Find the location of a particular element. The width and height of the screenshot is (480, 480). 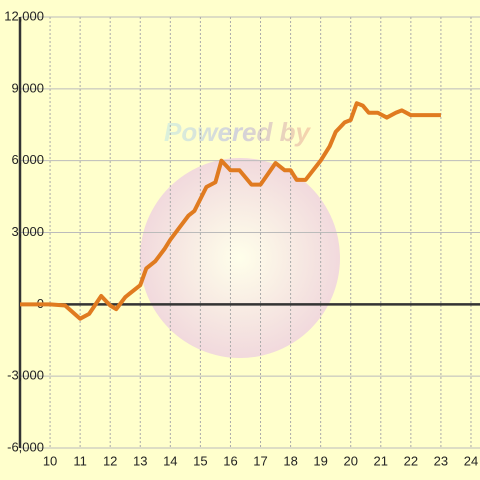

y-tick-label: -6,000 is located at coordinates (25, 446).